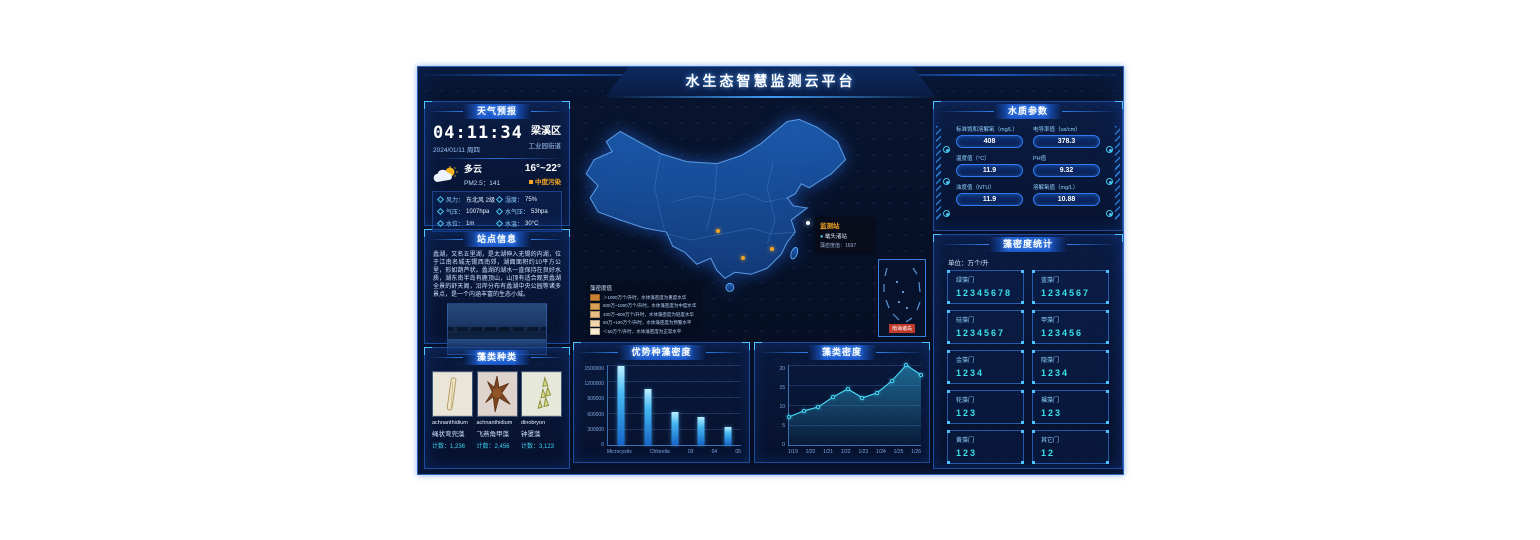 This screenshot has width=1540, height=540. Describe the element at coordinates (985, 447) in the screenshot. I see `stat-xanthophyta: 黄藻门 123` at that location.